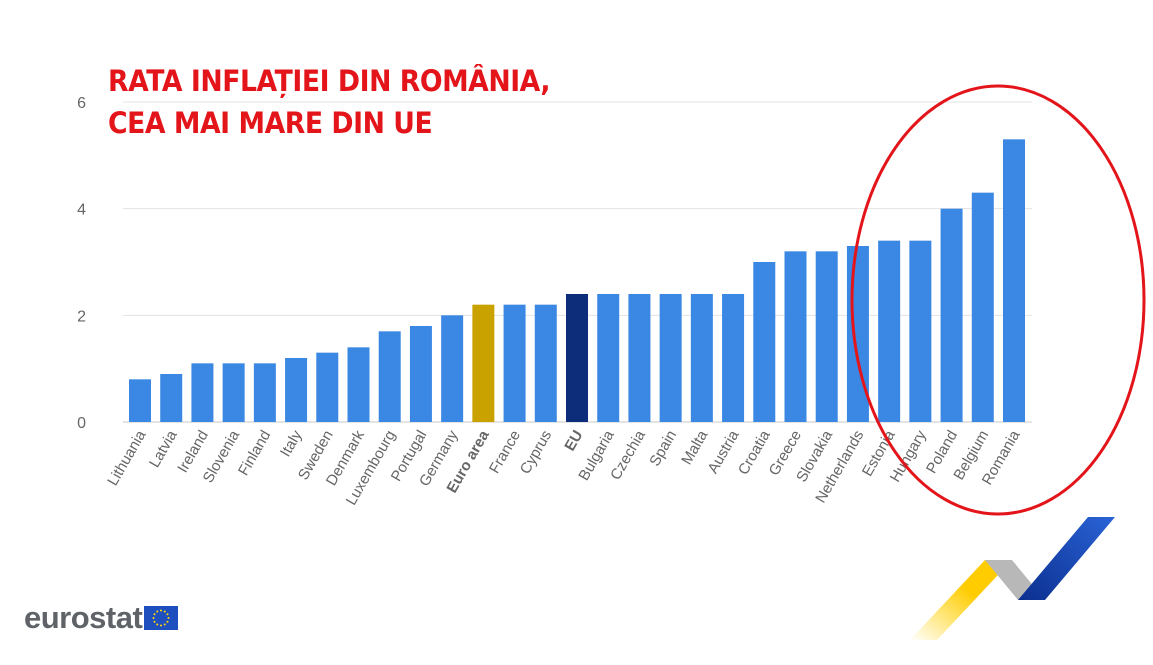  I want to click on bar-slovenia, so click(233, 392).